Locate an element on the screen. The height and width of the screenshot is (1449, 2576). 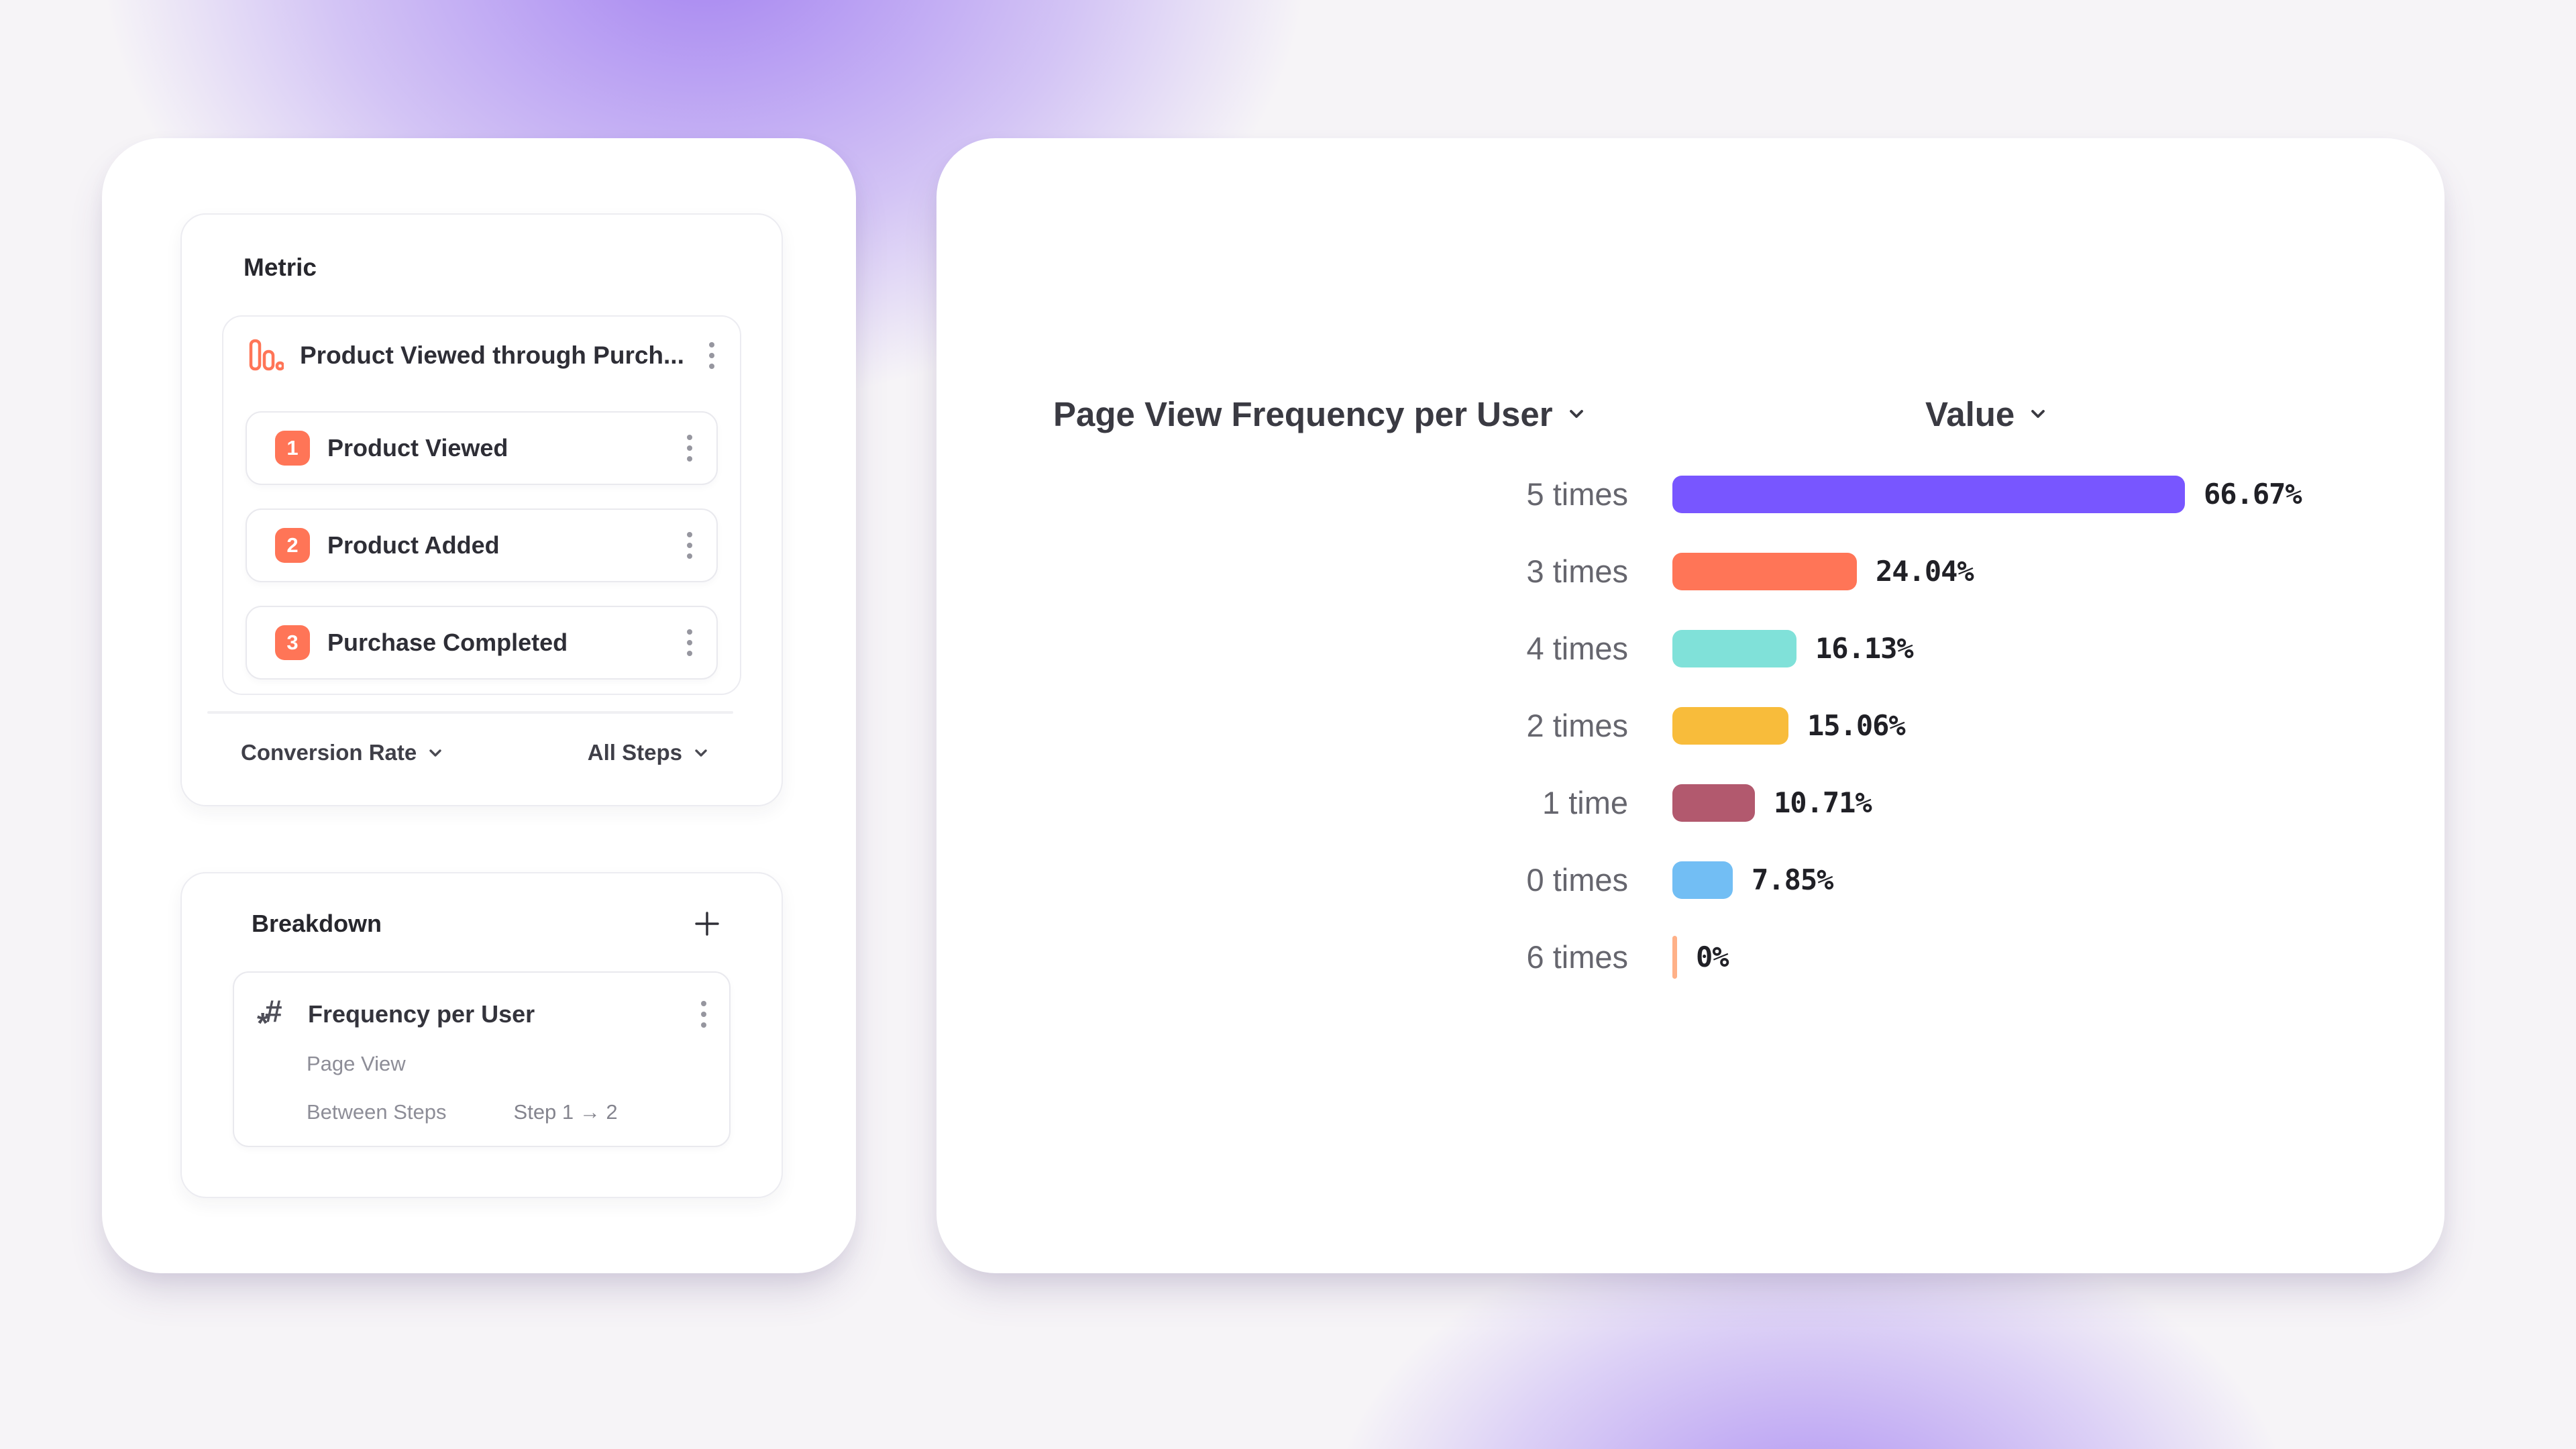
breakdown-panel-title: Breakdown is located at coordinates (317, 923).